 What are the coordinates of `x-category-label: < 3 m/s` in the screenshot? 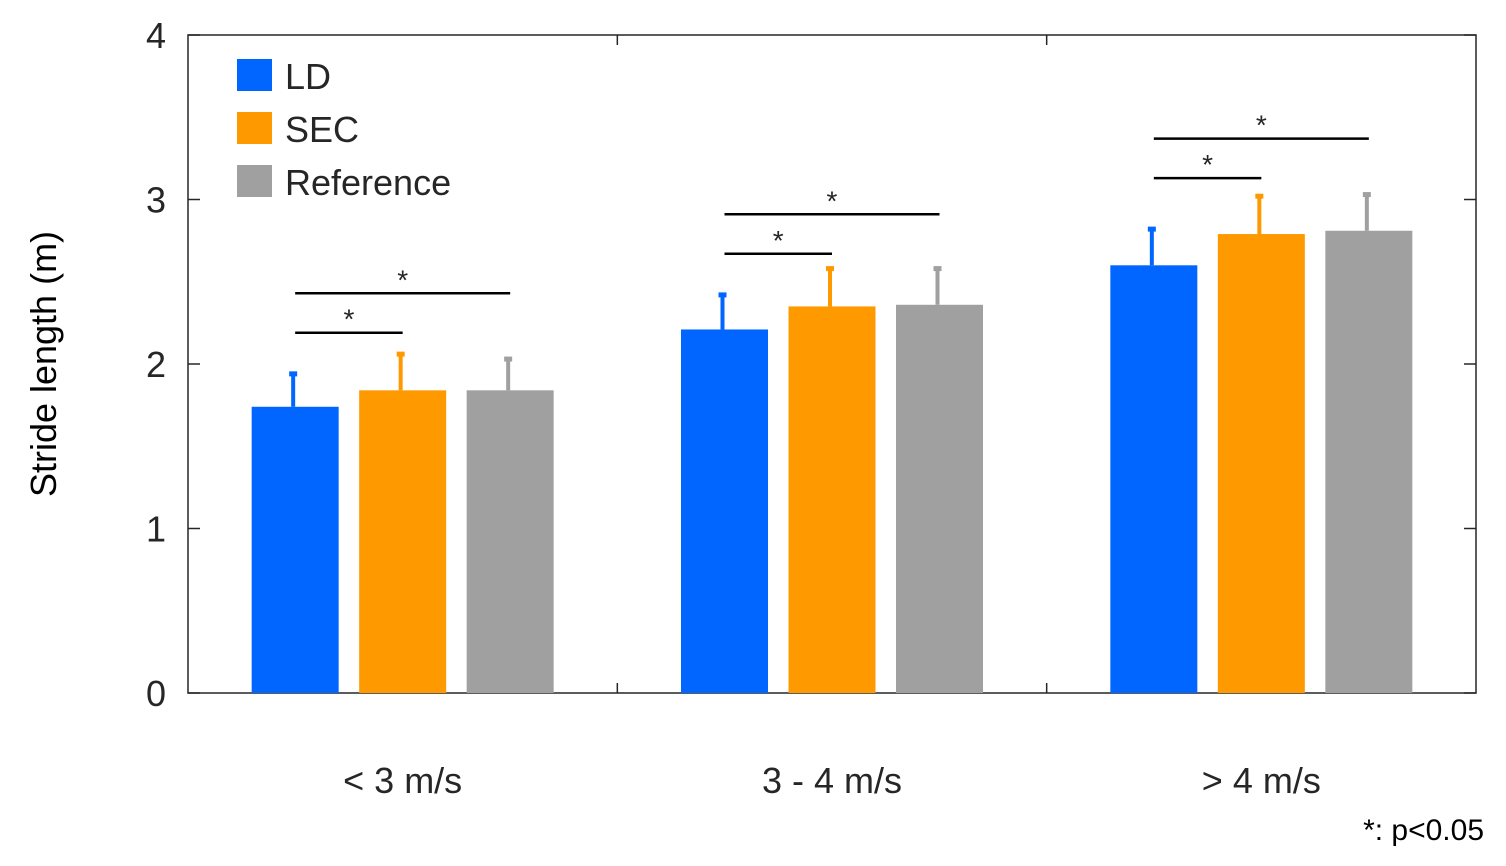 It's located at (402, 780).